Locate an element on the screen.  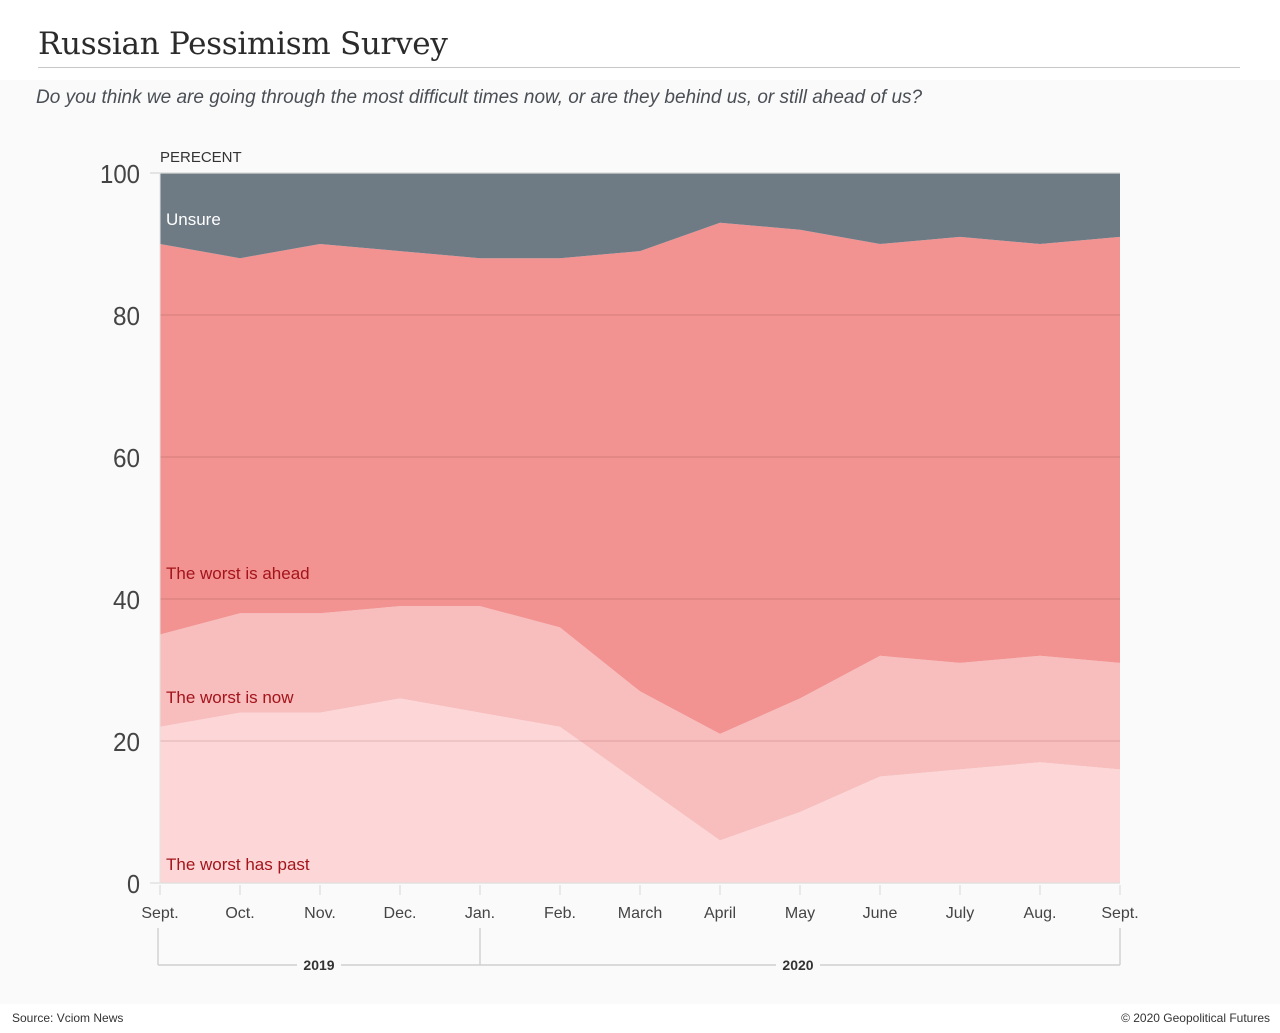
x-tick-label: June is located at coordinates (880, 913).